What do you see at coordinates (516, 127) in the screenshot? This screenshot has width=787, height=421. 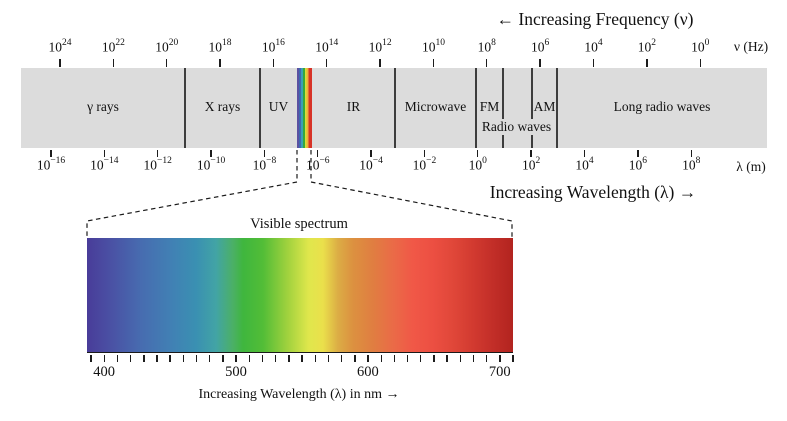 I see `region-label-radio-waves: Radio waves` at bounding box center [516, 127].